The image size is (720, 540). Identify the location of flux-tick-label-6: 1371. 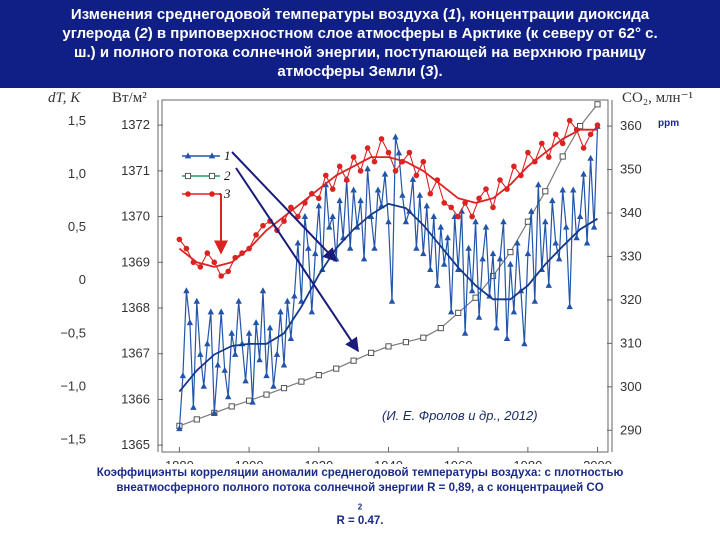
(135, 170).